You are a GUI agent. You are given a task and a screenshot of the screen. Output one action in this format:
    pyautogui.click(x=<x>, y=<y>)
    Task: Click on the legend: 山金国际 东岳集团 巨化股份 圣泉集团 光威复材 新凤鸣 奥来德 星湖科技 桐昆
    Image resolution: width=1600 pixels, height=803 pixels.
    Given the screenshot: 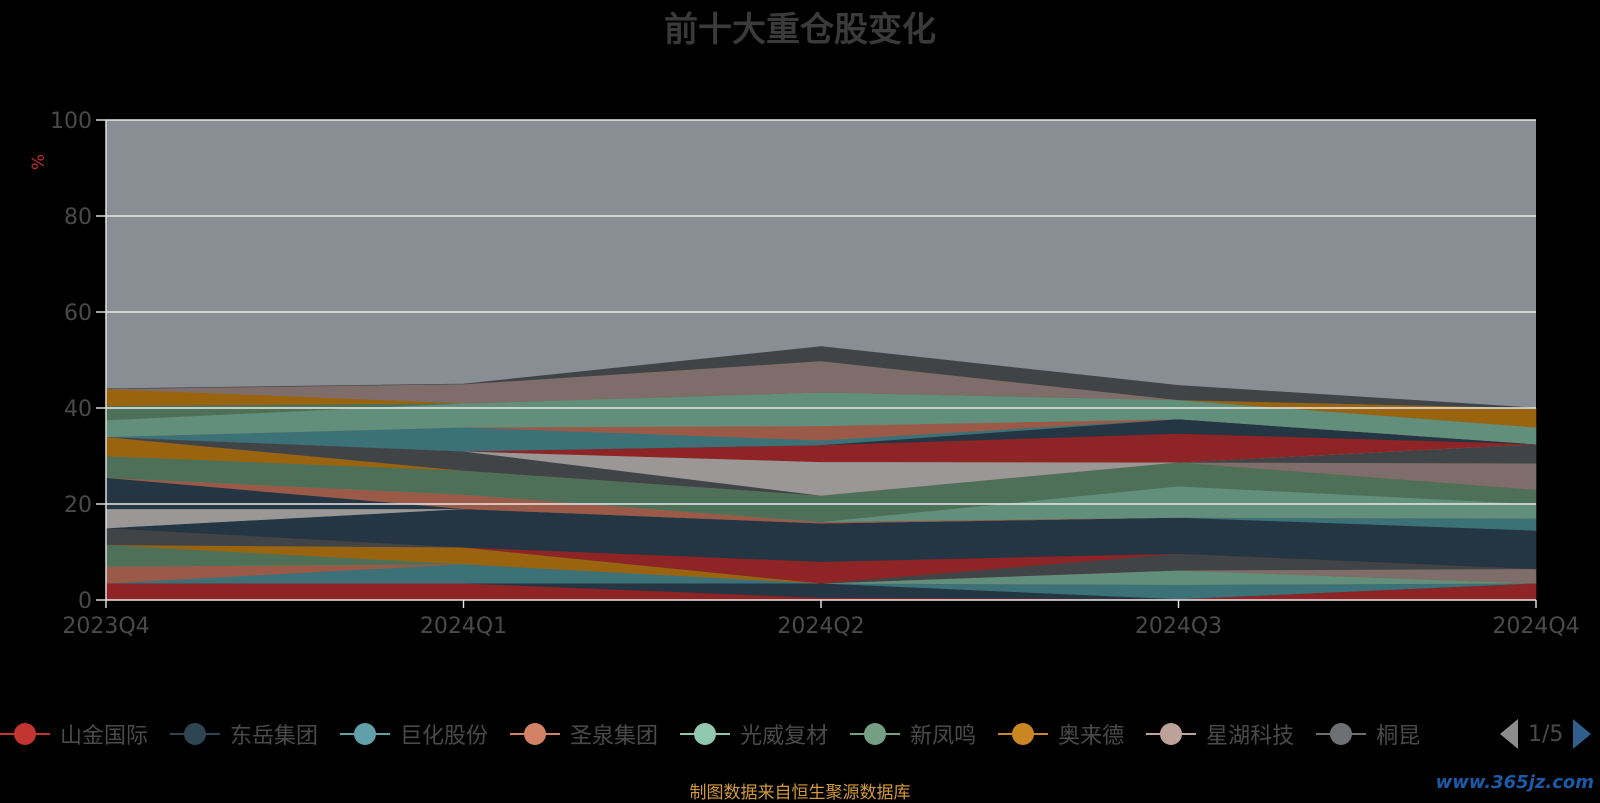 What is the action you would take?
    pyautogui.click(x=740, y=734)
    